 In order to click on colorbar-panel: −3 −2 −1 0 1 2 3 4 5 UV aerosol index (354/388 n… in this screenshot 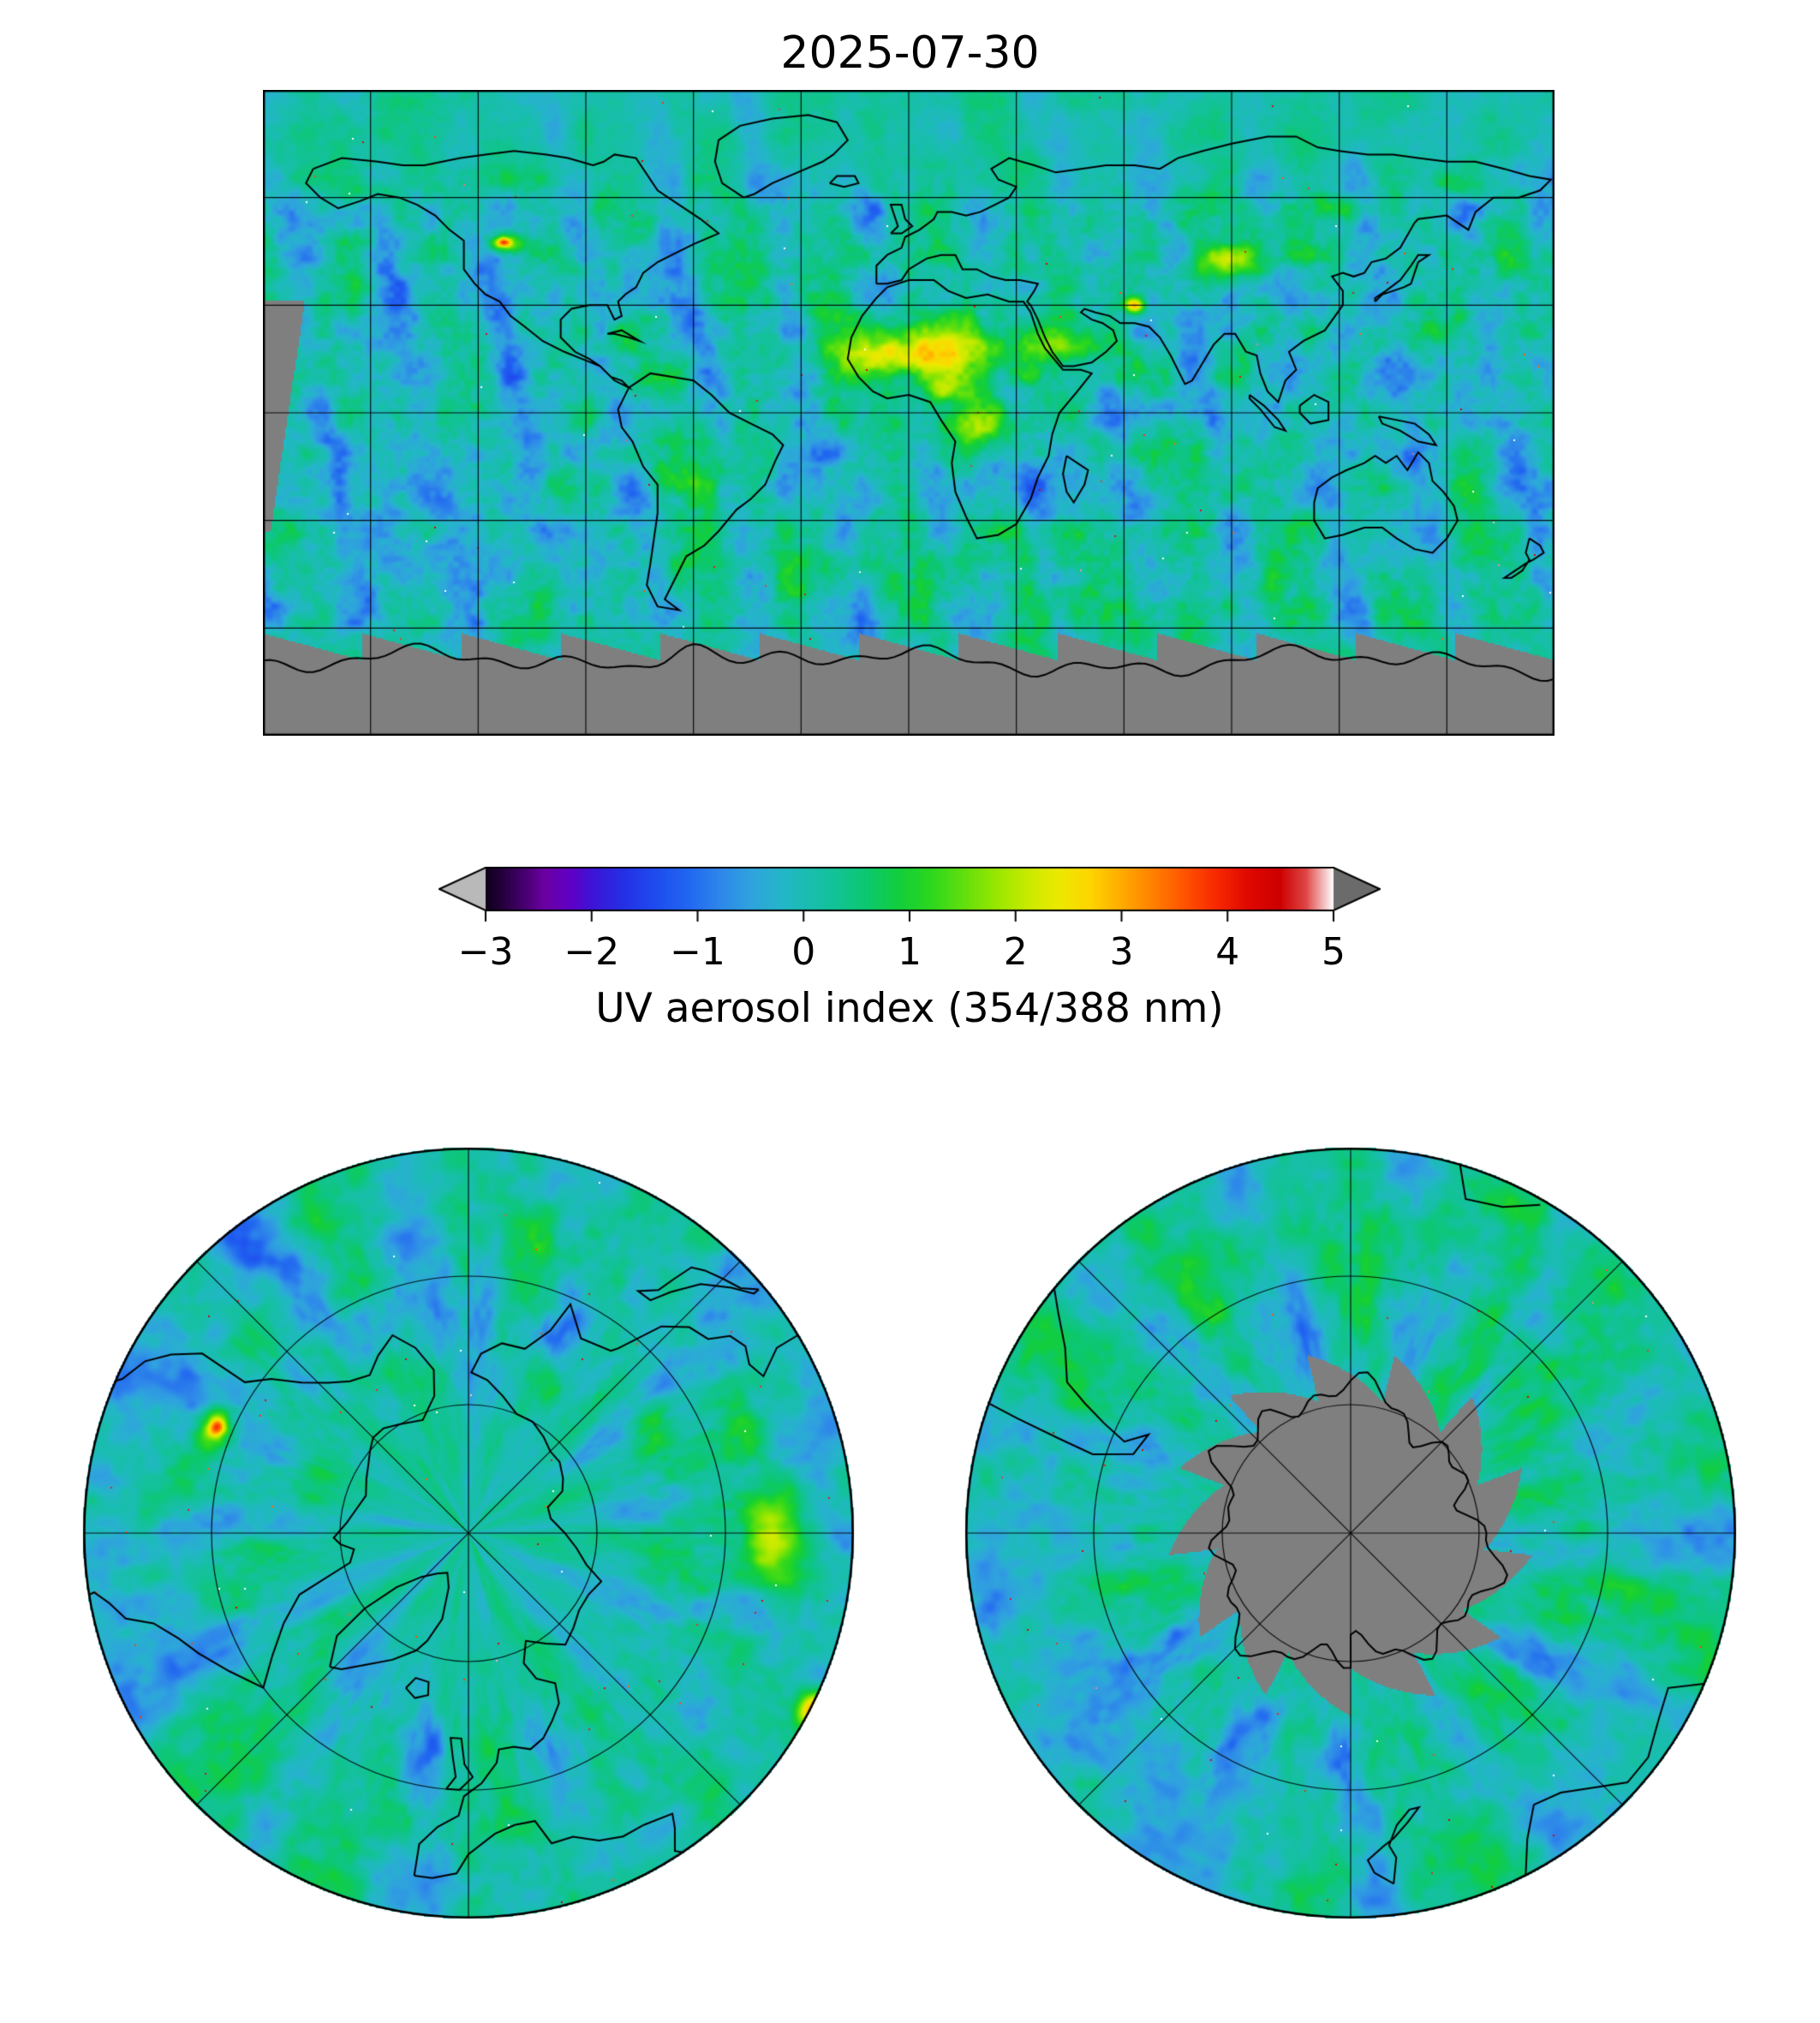, I will do `click(910, 953)`.